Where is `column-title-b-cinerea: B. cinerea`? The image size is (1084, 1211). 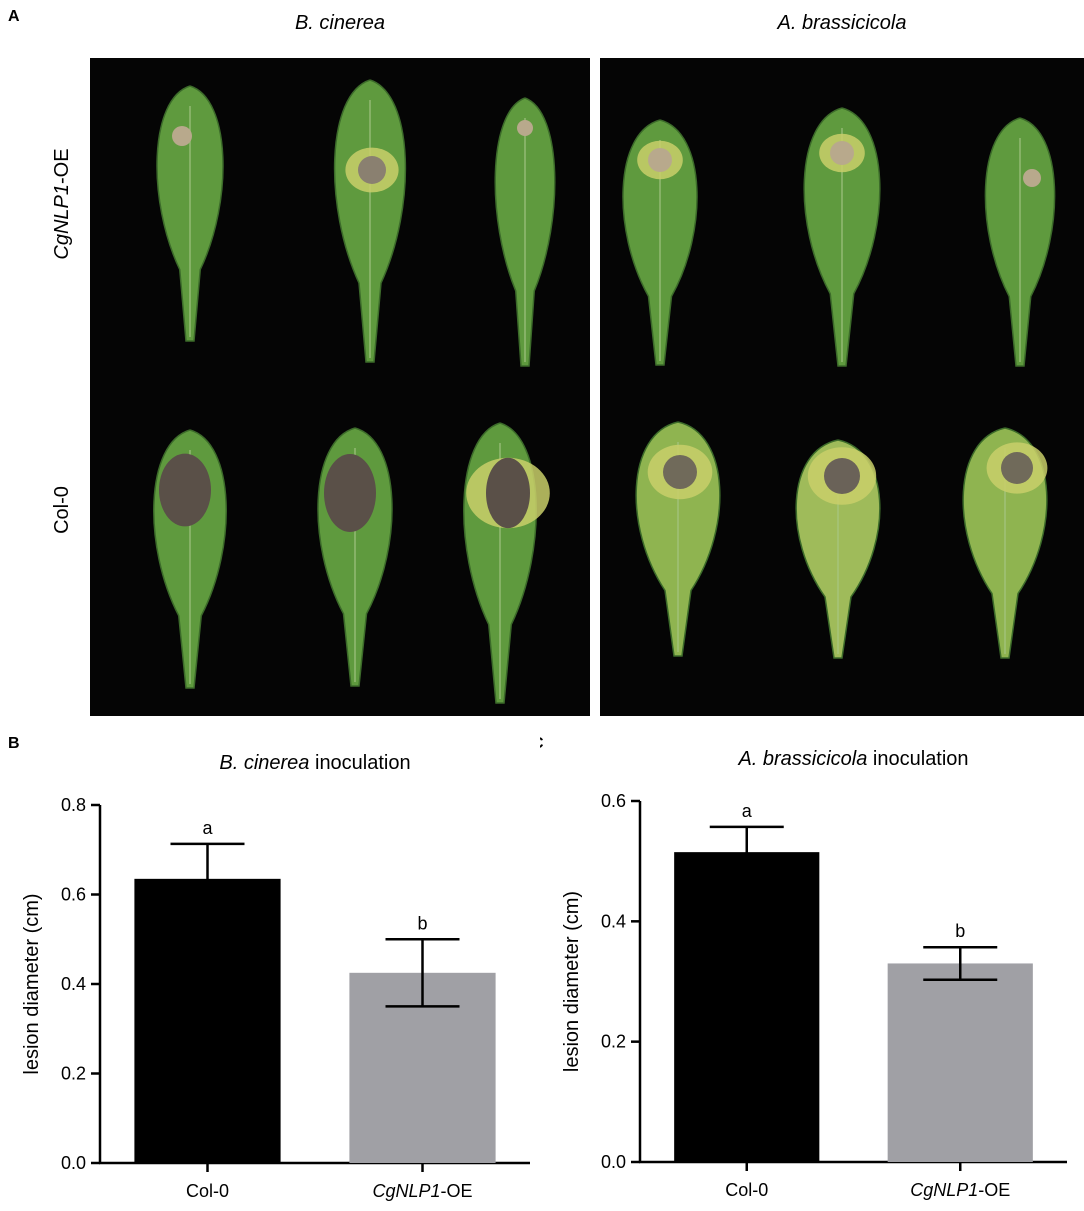
column-title-b-cinerea: B. cinerea is located at coordinates (340, 23).